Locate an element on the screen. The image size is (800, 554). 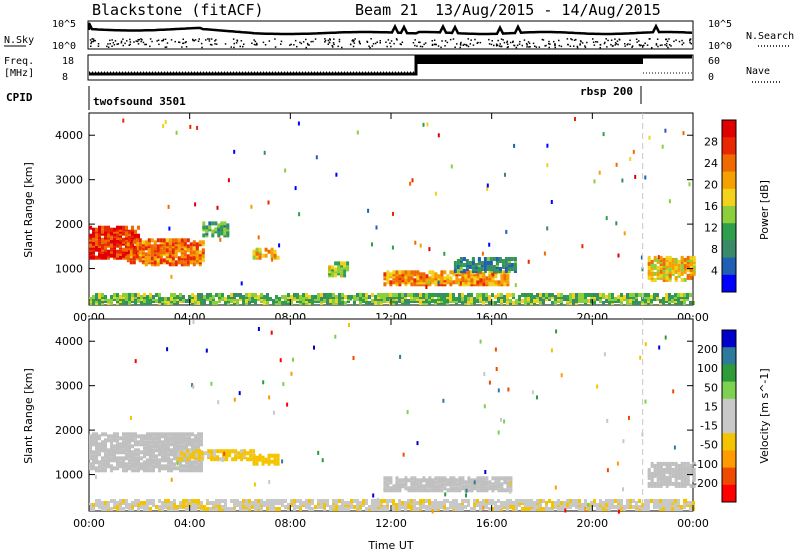
y-tick-label: 1000 is located at coordinates (69, 269).